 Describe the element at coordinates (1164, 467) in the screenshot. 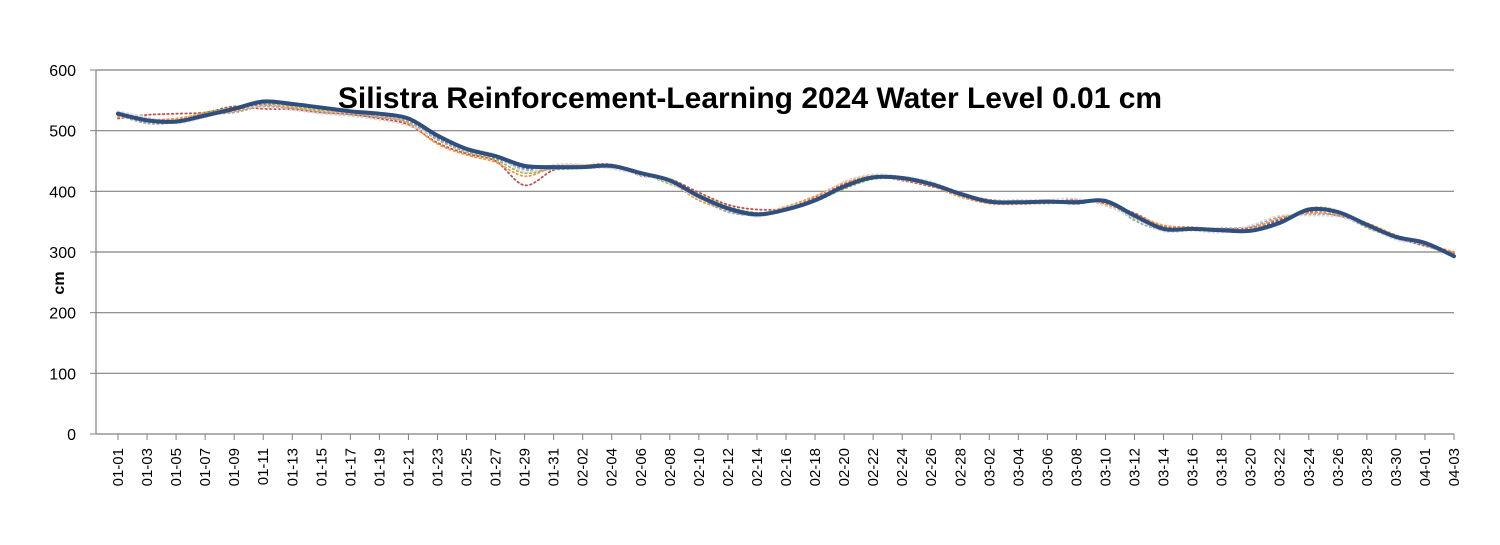

I see `x-tick-label: 03-14` at that location.